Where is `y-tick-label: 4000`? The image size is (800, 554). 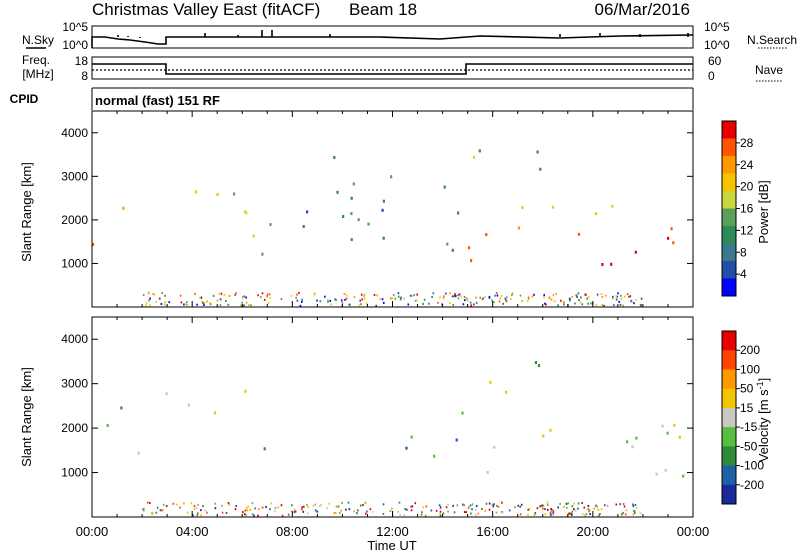 y-tick-label: 4000 is located at coordinates (74, 133).